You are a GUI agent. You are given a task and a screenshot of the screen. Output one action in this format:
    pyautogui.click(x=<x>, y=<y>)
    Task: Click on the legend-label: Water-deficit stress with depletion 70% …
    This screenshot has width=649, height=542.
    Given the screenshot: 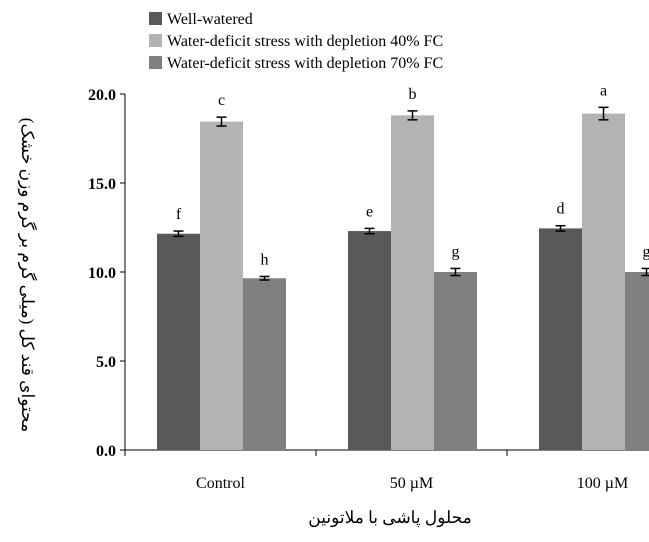 What is the action you would take?
    pyautogui.click(x=305, y=63)
    